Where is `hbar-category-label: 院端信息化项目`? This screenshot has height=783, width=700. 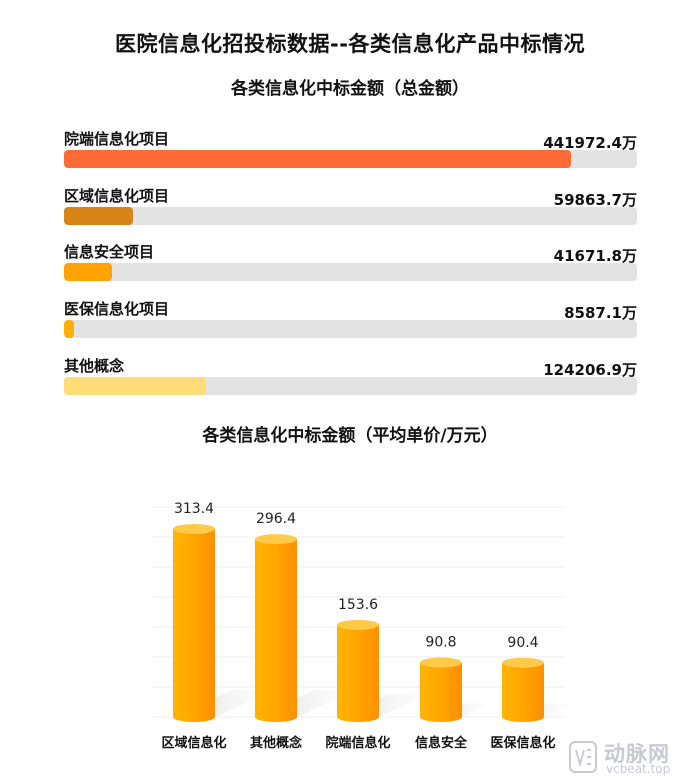 hbar-category-label: 院端信息化项目 is located at coordinates (117, 139).